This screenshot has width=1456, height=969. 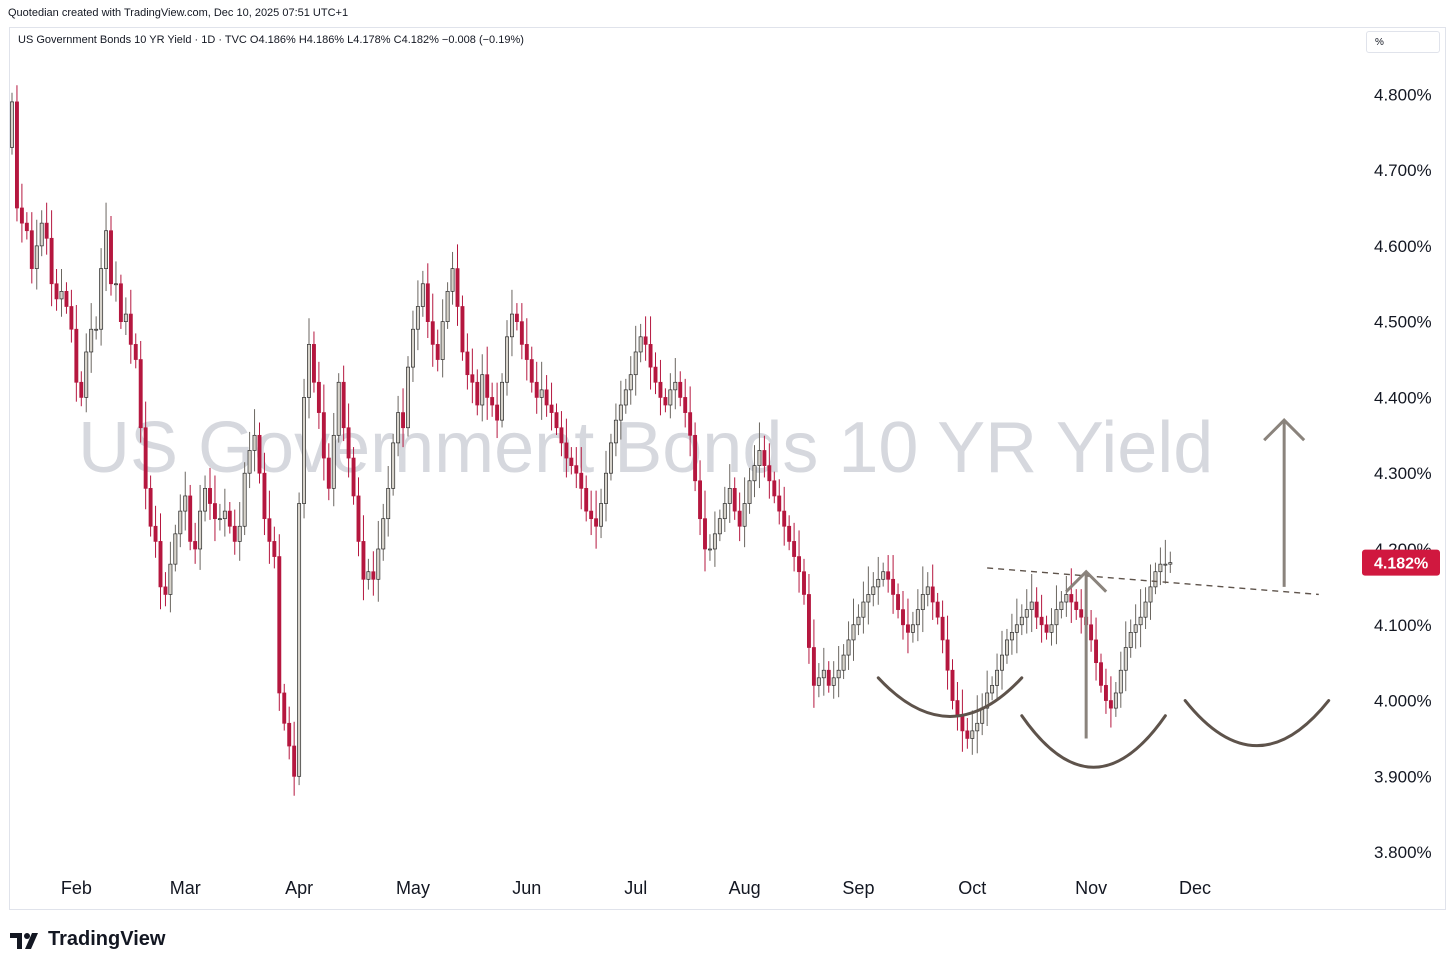 I want to click on target-arrow, so click(x=1284, y=502).